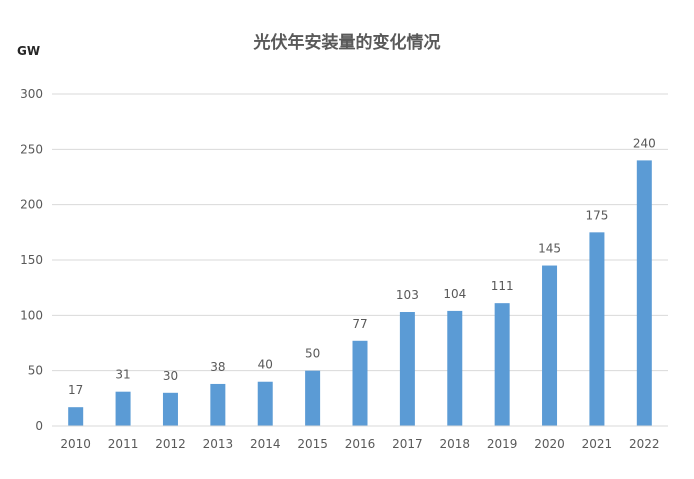  What do you see at coordinates (407, 444) in the screenshot?
I see `x-tick-label: 2017` at bounding box center [407, 444].